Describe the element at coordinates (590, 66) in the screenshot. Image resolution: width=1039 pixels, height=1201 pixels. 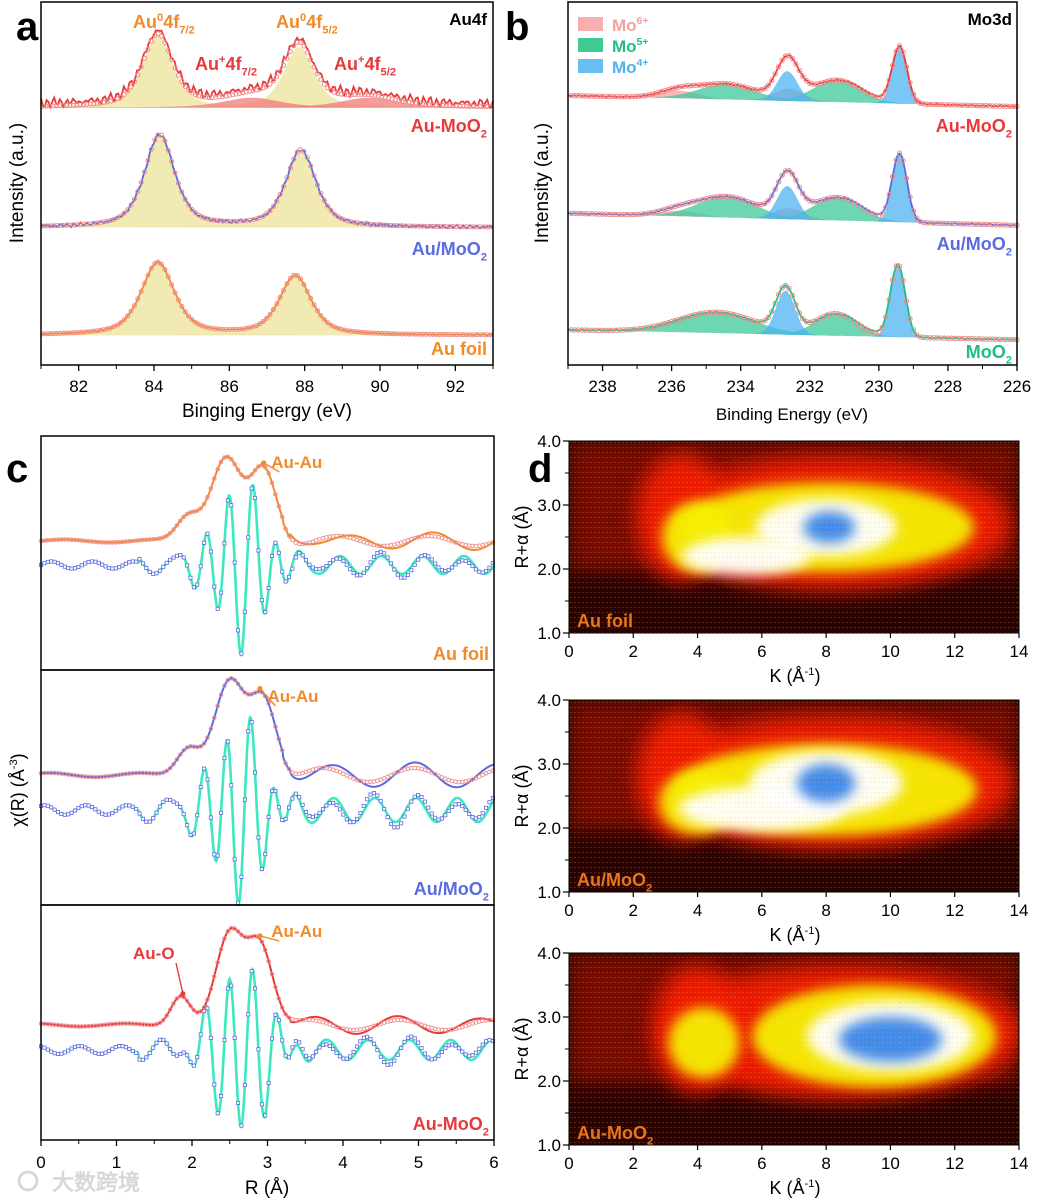
I see `legend-swatch` at that location.